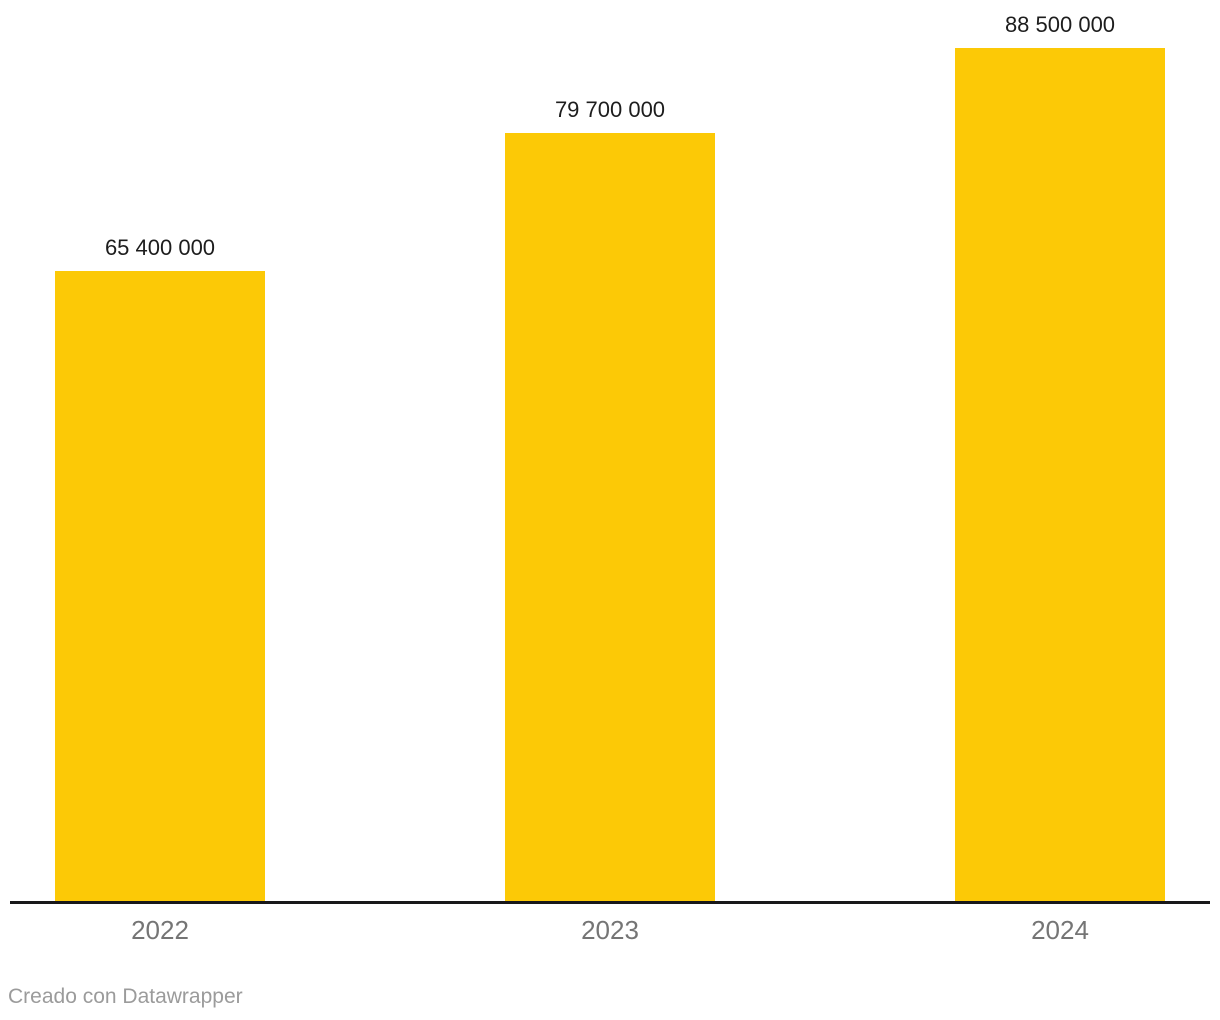 This screenshot has height=1020, width=1220. What do you see at coordinates (1060, 930) in the screenshot?
I see `x-tick-2024: 2024` at bounding box center [1060, 930].